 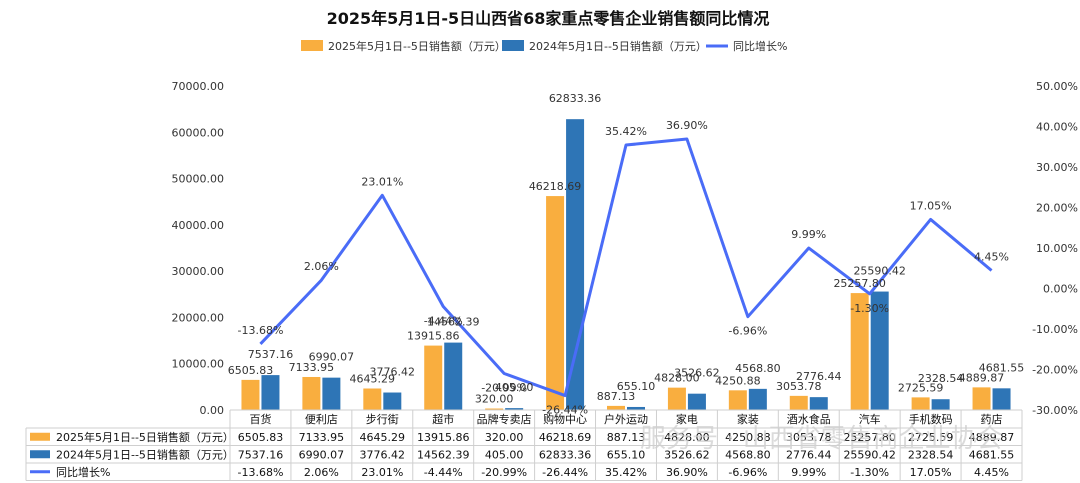 What do you see at coordinates (819, 376) in the screenshot?
I see `bar-2024-label: 2776.44` at bounding box center [819, 376].